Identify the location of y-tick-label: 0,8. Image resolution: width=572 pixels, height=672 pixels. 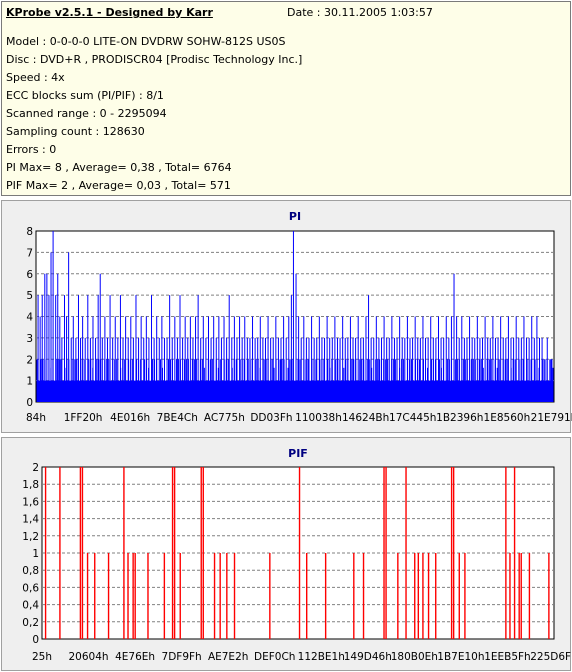
(30, 571).